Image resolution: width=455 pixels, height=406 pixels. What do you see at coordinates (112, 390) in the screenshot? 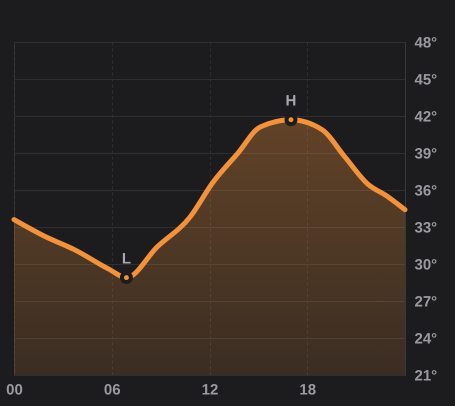
I see `x-tick-label: 06` at bounding box center [112, 390].